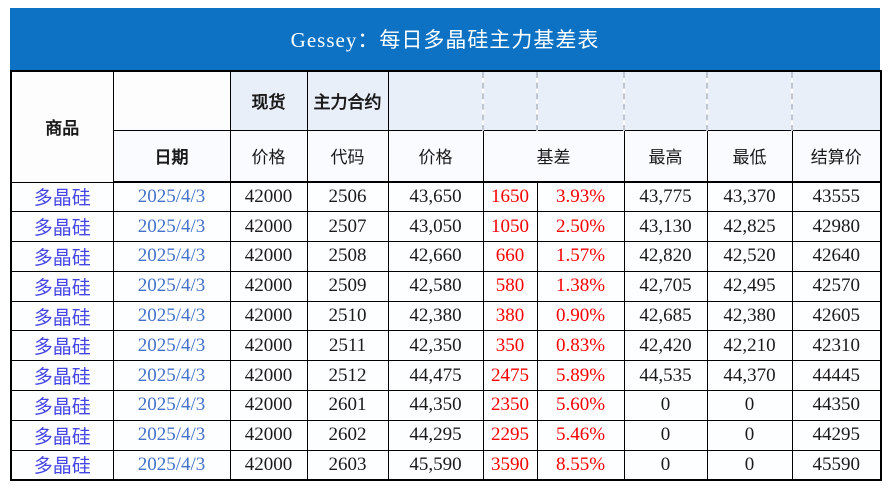 This screenshot has height=494, width=890. Describe the element at coordinates (665, 346) in the screenshot. I see `cell-high: 42,420` at that location.